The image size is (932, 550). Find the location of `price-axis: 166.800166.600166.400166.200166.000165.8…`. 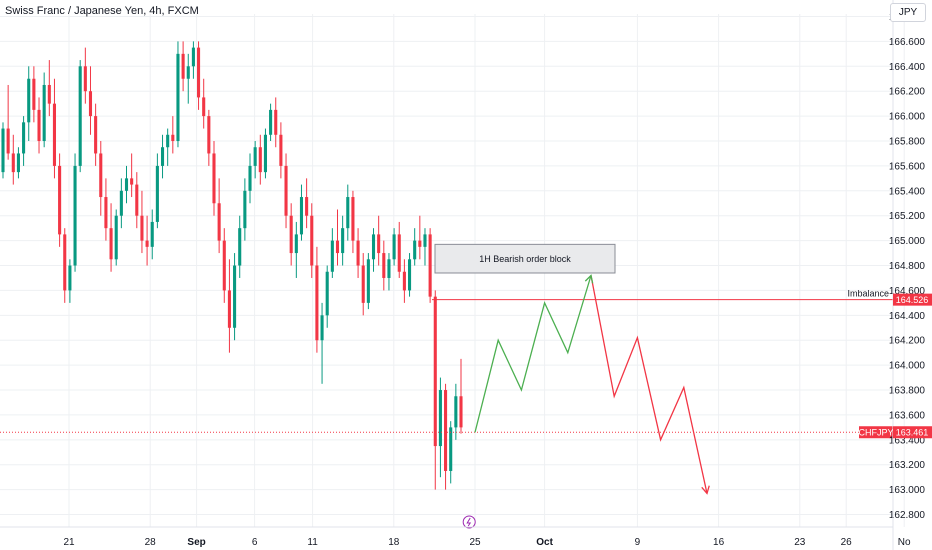

price-axis: 166.800166.600166.400166.200166.000165.8… is located at coordinates (910, 275).